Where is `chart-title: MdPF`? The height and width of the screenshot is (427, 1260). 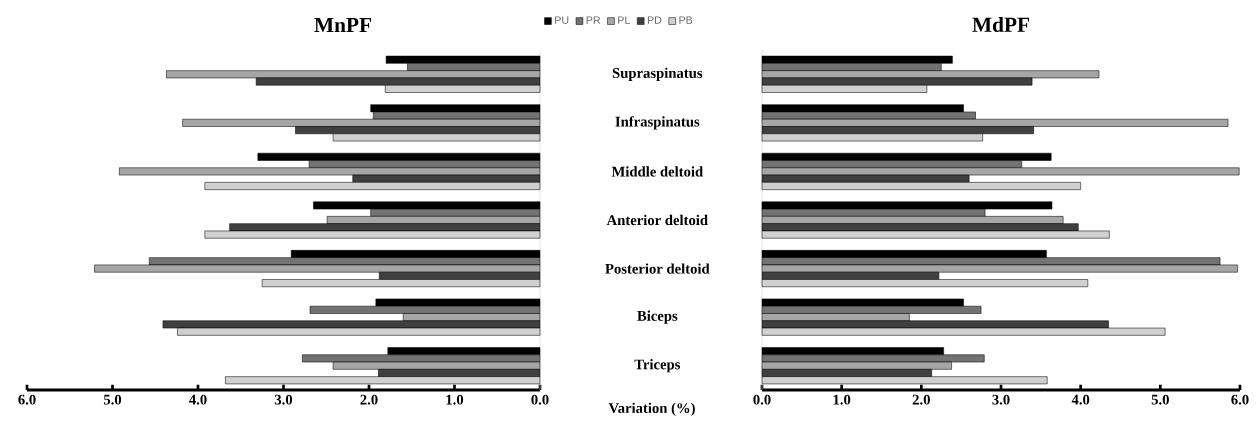
chart-title: MdPF is located at coordinates (1001, 24).